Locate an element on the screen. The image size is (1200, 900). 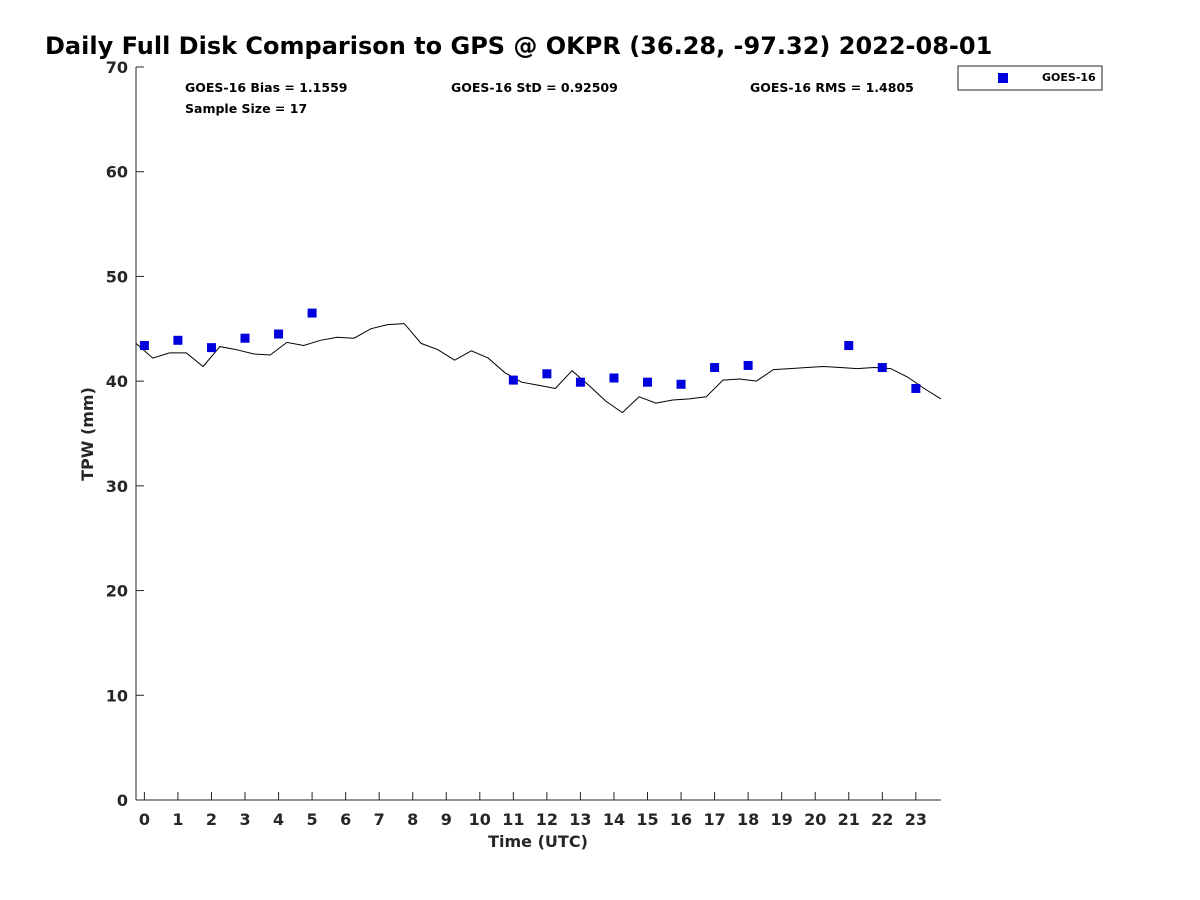
y-tick-label: 50 is located at coordinates (117, 276).